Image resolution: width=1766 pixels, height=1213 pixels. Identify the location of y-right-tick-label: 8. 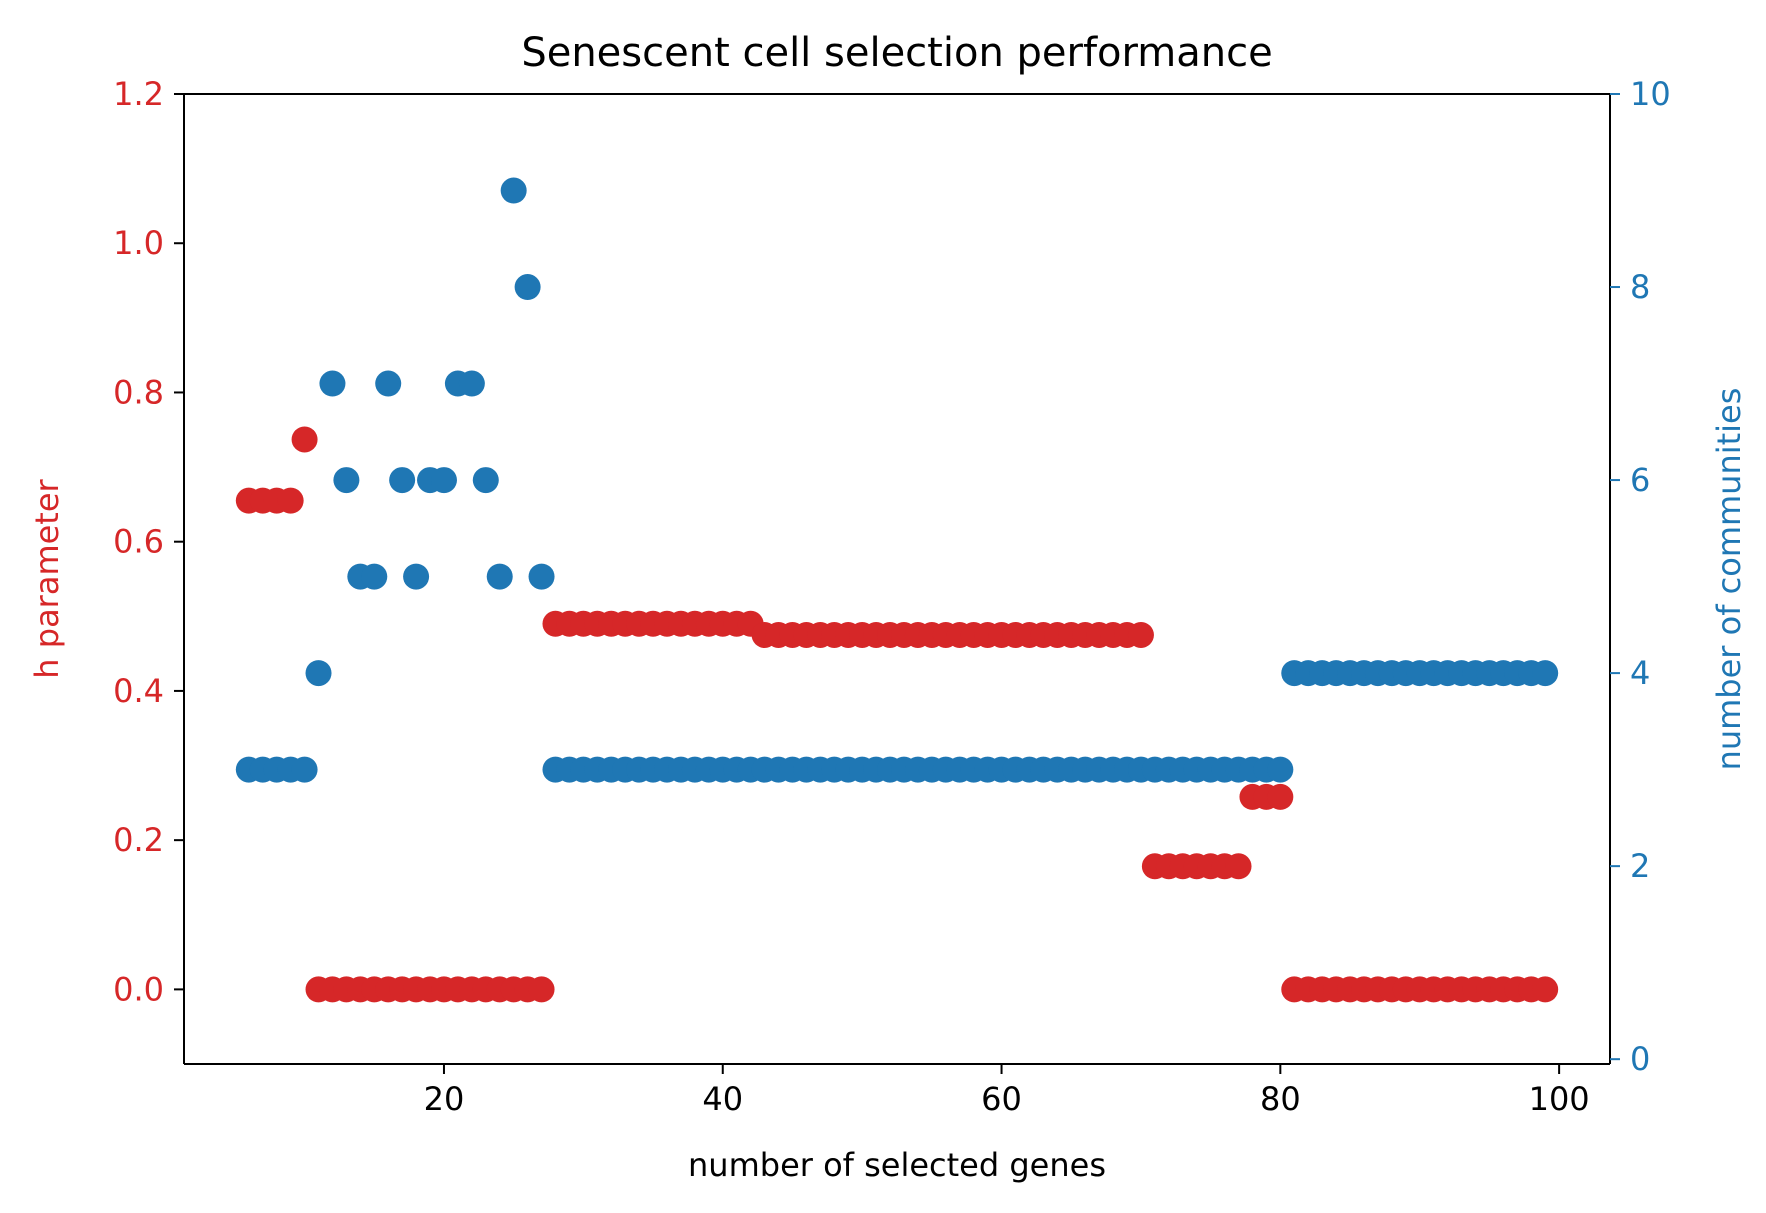
(1640, 287).